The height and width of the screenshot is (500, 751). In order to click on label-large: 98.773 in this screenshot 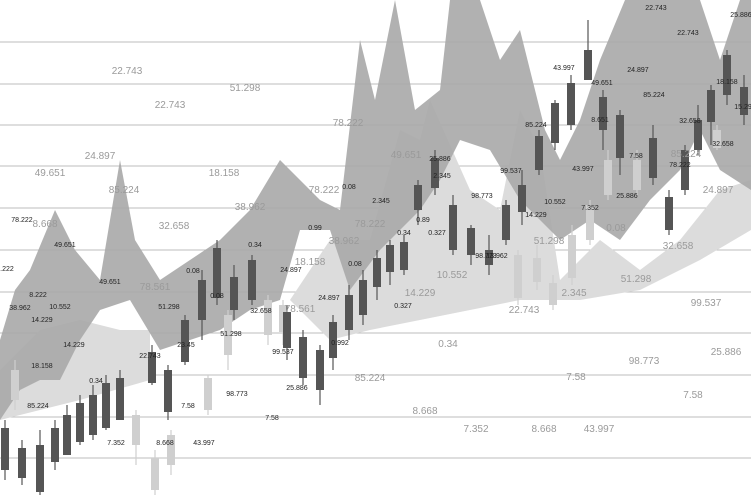, I will do `click(644, 361)`.